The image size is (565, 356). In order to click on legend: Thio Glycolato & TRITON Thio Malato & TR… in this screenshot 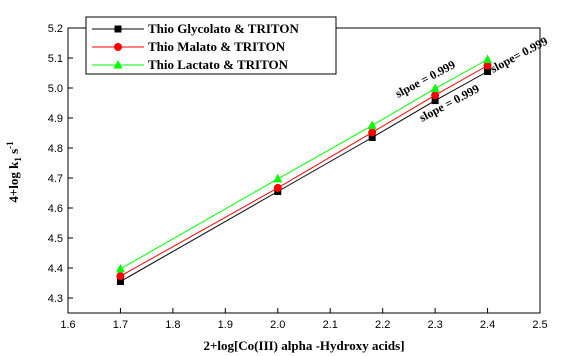, I will do `click(211, 45)`.